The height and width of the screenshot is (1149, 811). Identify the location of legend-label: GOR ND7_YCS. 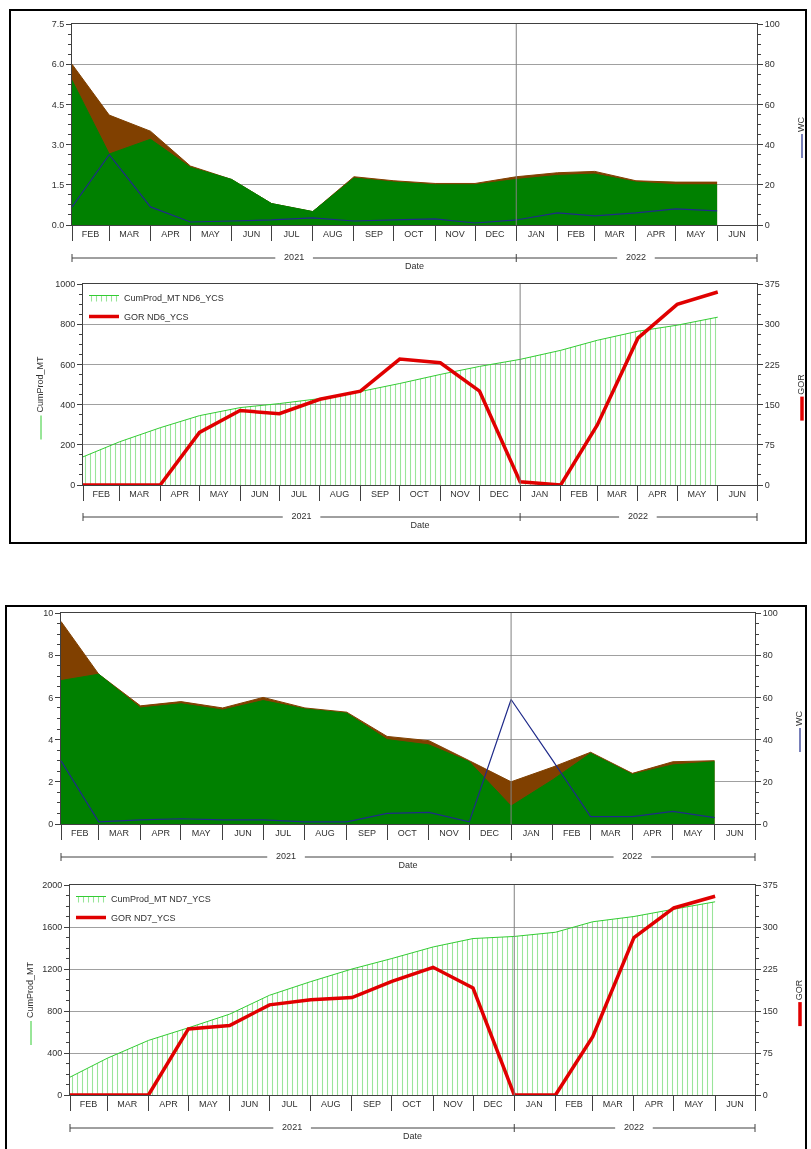
(143, 918).